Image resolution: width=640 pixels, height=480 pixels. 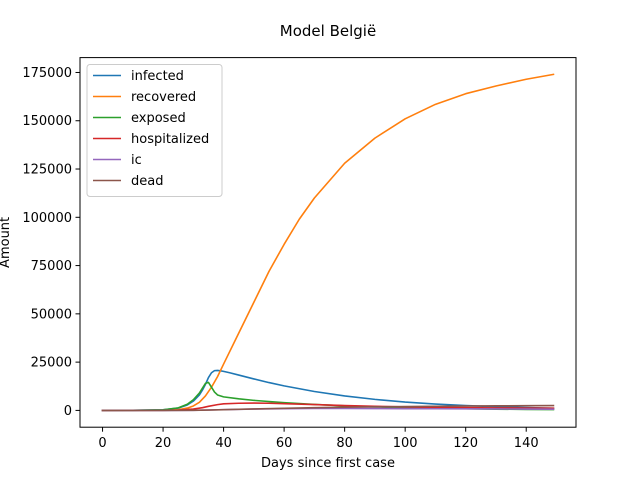 What do you see at coordinates (47, 170) in the screenshot?
I see `y-tick-label: 125000` at bounding box center [47, 170].